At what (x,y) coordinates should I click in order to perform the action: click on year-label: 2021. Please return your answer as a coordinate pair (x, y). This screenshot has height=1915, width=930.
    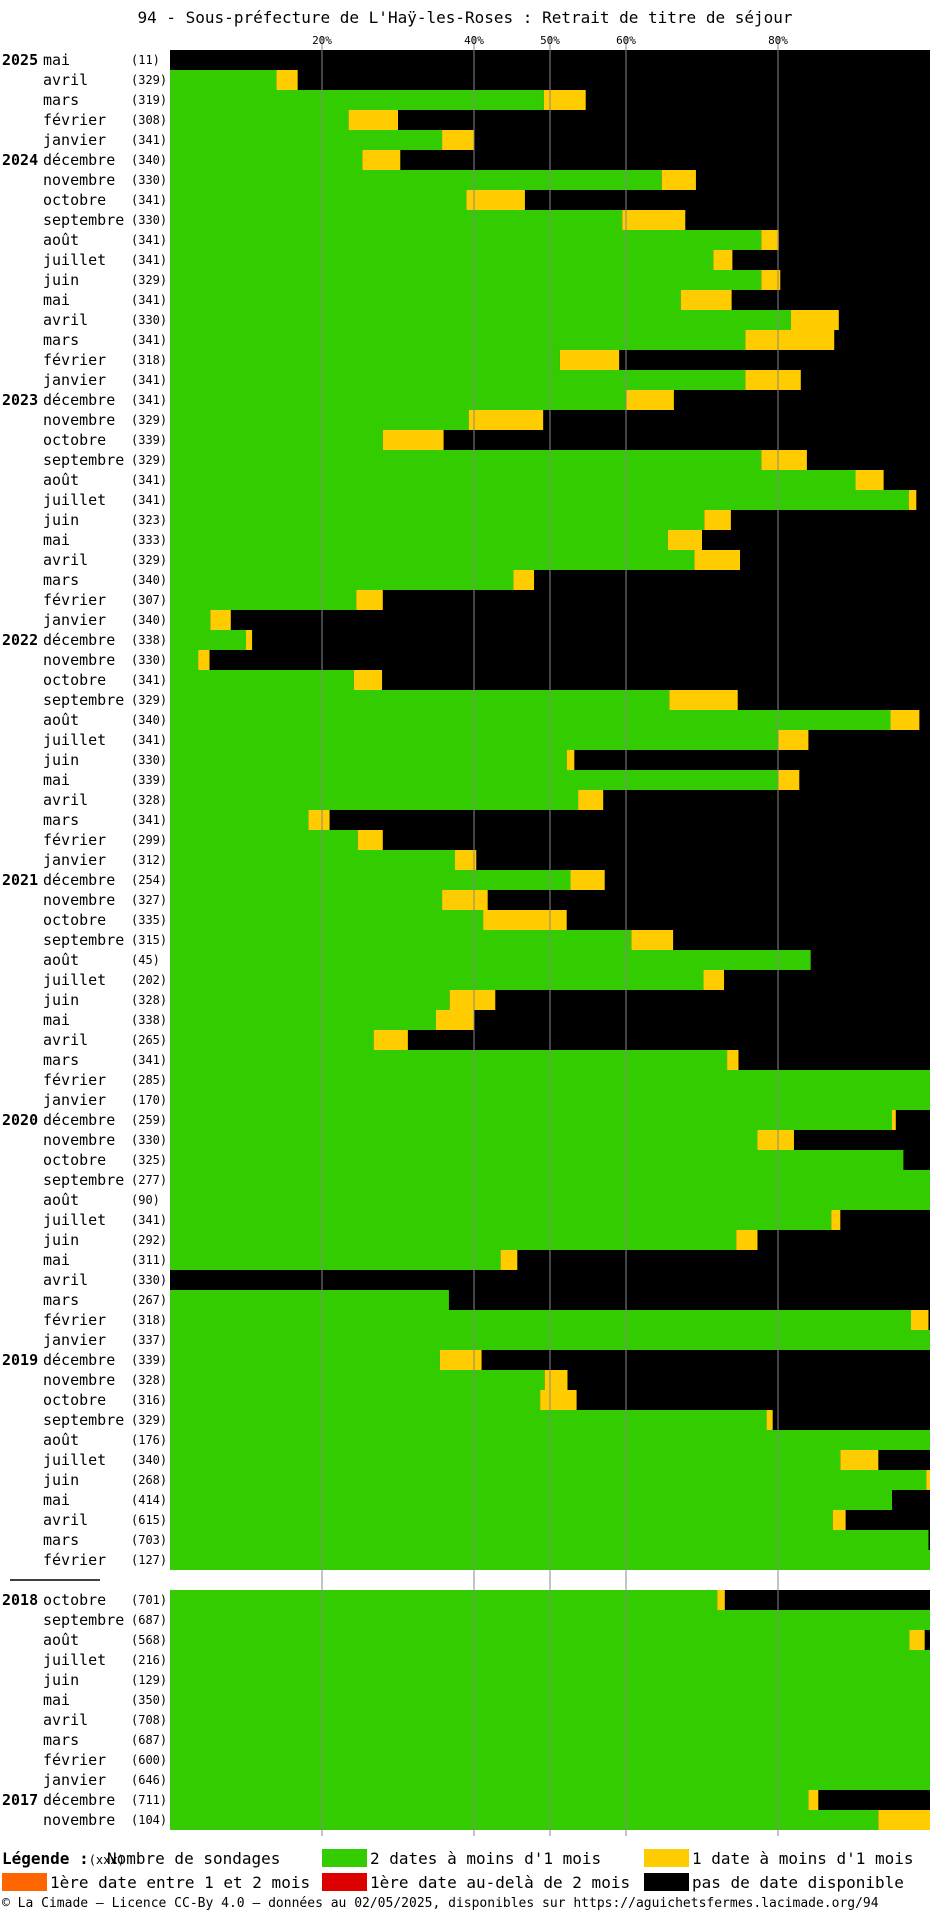
    Looking at the image, I should click on (20, 880).